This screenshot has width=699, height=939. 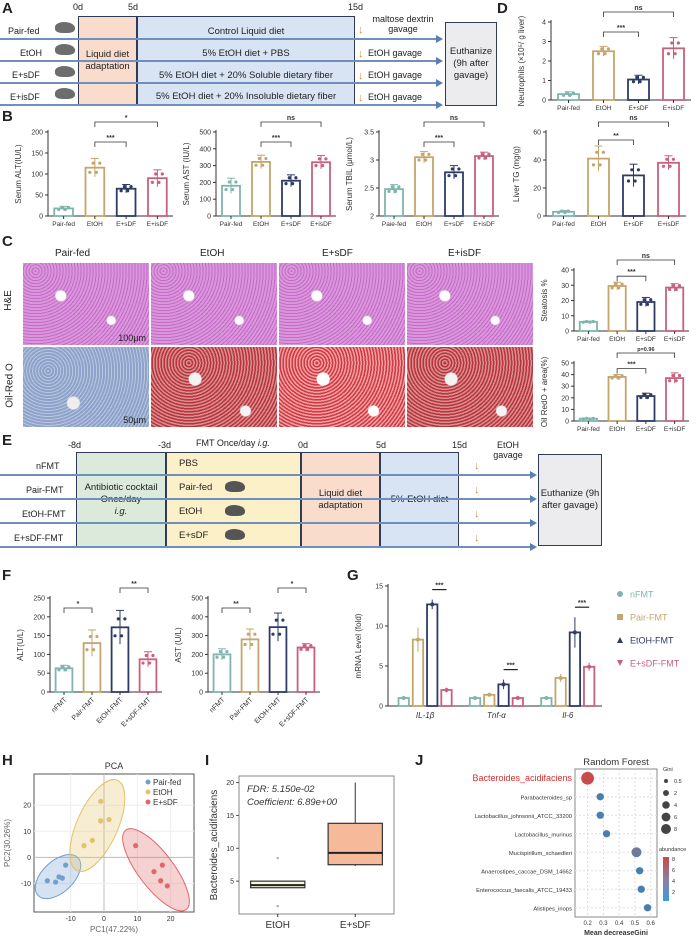 I want to click on panel-label-a: A, so click(x=7, y=8).